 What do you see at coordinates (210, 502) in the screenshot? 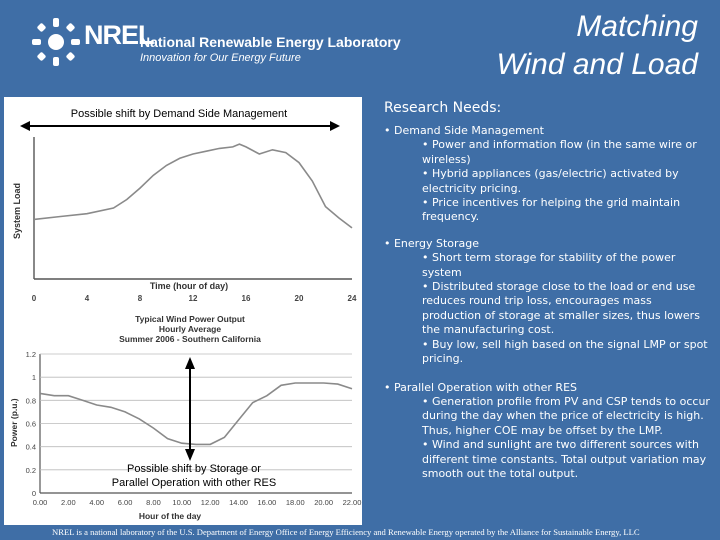
I see `x-tick-label: 12.00` at bounding box center [210, 502].